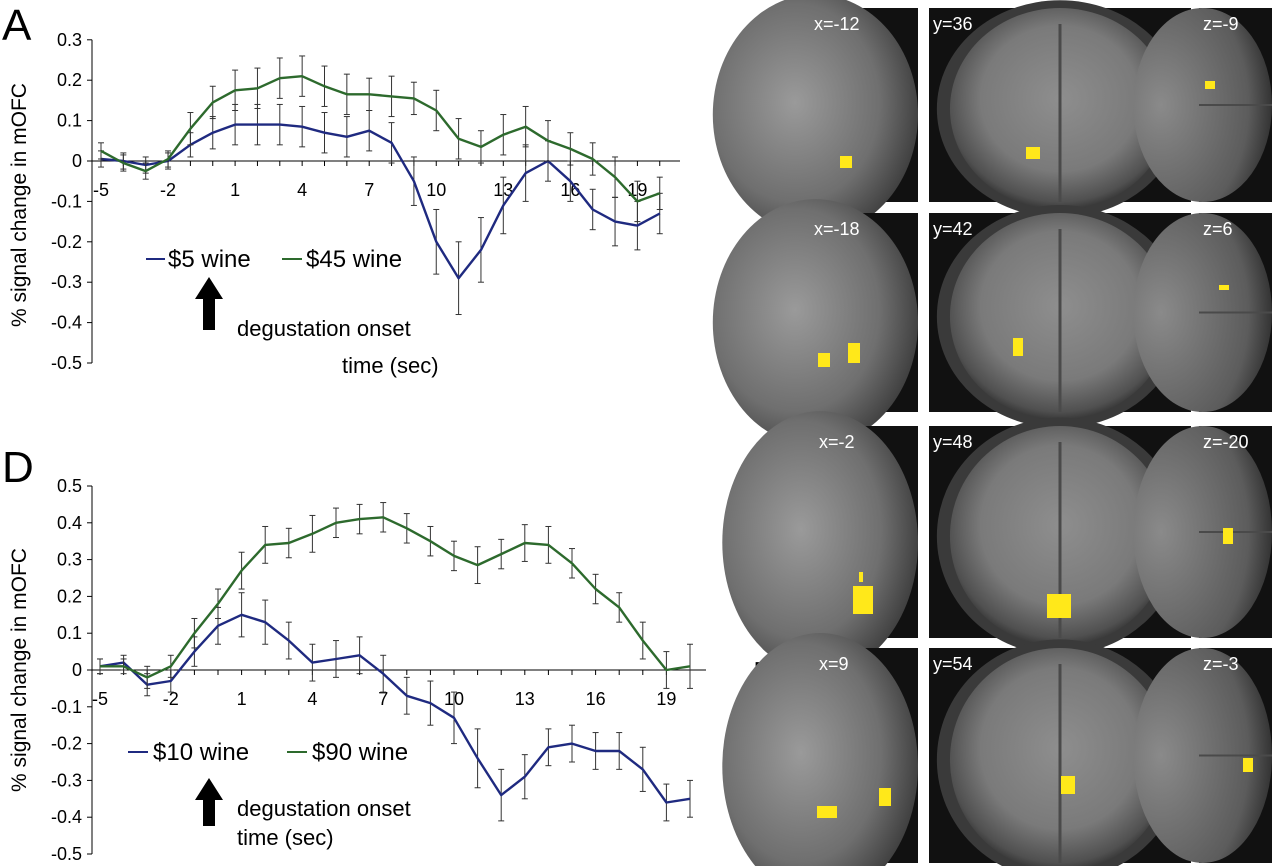 The height and width of the screenshot is (866, 1280). What do you see at coordinates (1202, 312) in the screenshot?
I see `axial-slice: z=6` at bounding box center [1202, 312].